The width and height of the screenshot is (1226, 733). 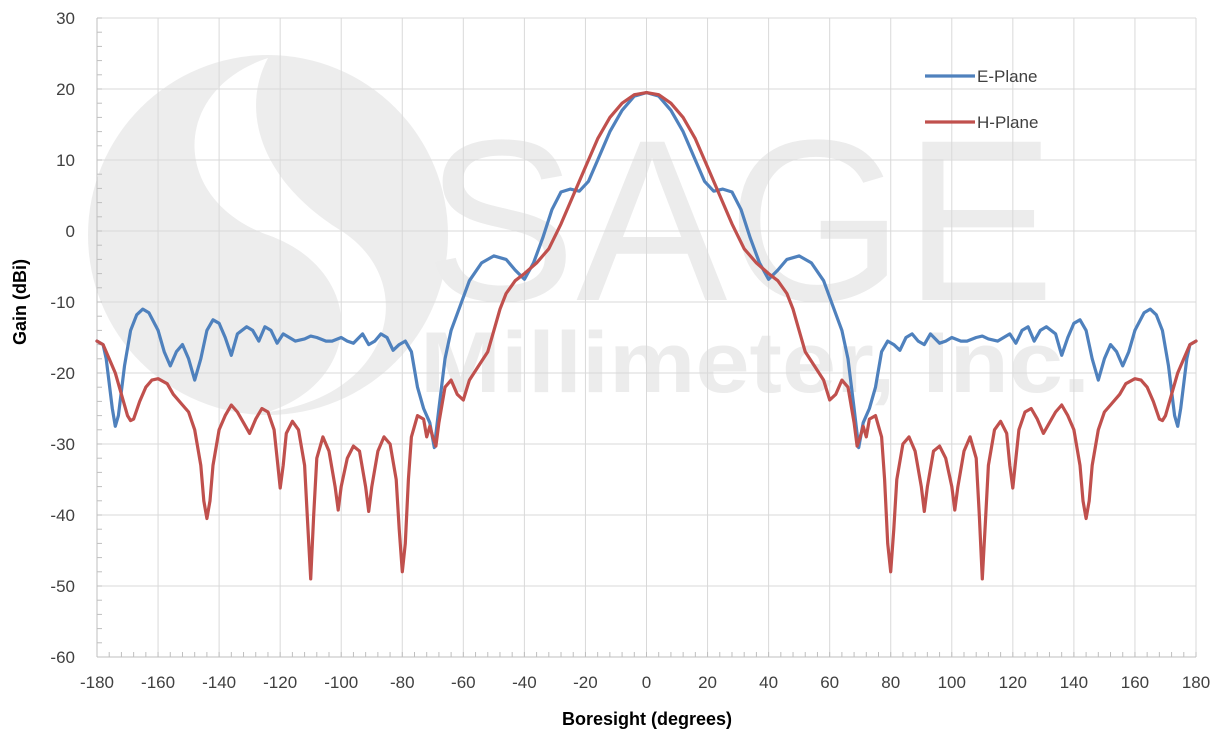 I want to click on y-tick-label: -40, so click(x=62, y=515).